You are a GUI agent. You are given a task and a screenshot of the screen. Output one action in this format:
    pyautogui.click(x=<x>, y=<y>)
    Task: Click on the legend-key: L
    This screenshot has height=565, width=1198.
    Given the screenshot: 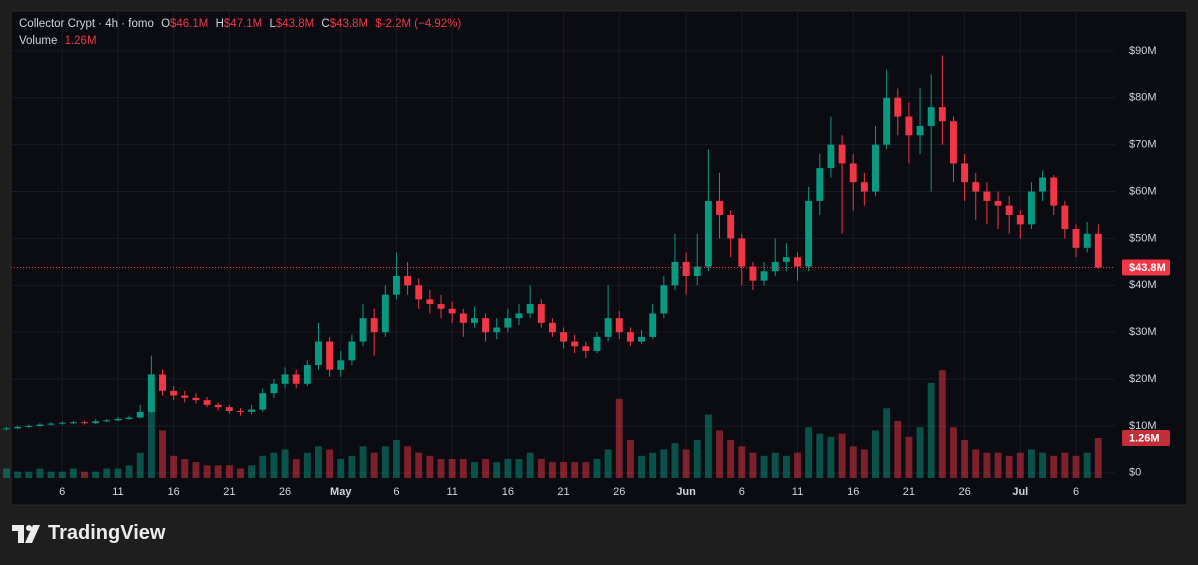 What is the action you would take?
    pyautogui.click(x=272, y=24)
    